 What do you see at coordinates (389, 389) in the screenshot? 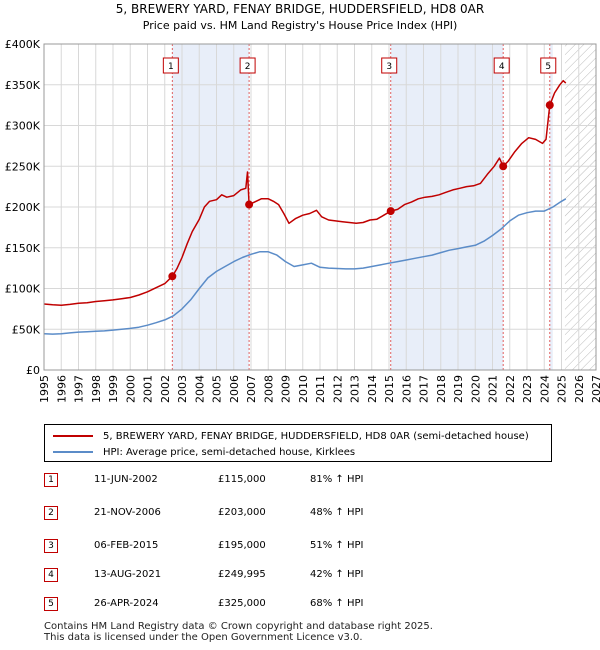
I see `x-tick-label: 2015` at bounding box center [389, 389].